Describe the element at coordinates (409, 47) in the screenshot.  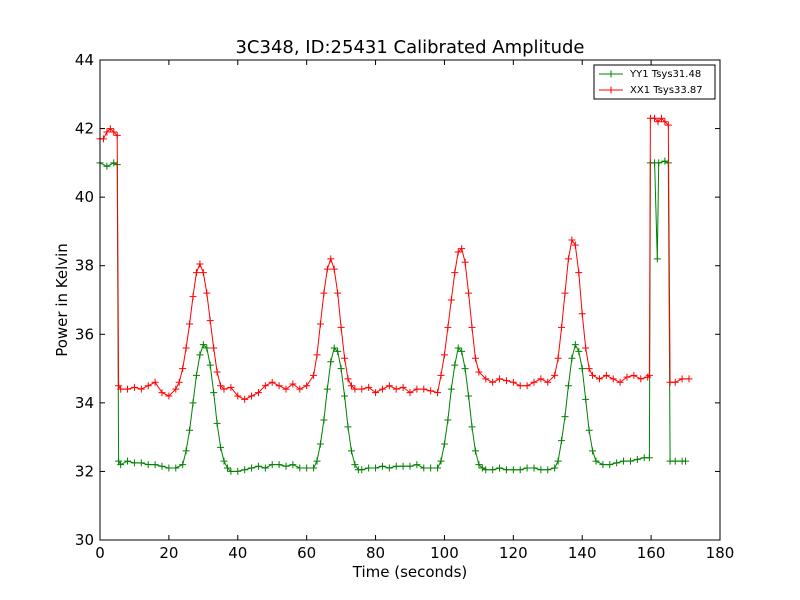
I see `chart-title: 3C348, ID:25431 Calibrated Amplitude` at that location.